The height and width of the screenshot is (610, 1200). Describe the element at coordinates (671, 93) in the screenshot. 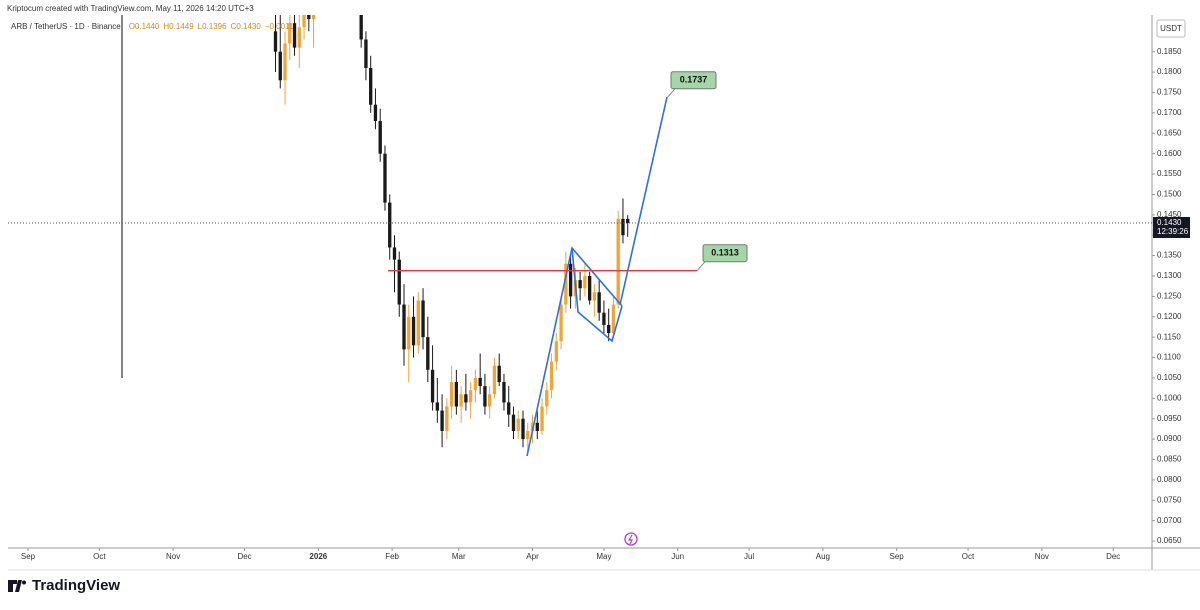

I see `label-connector` at that location.